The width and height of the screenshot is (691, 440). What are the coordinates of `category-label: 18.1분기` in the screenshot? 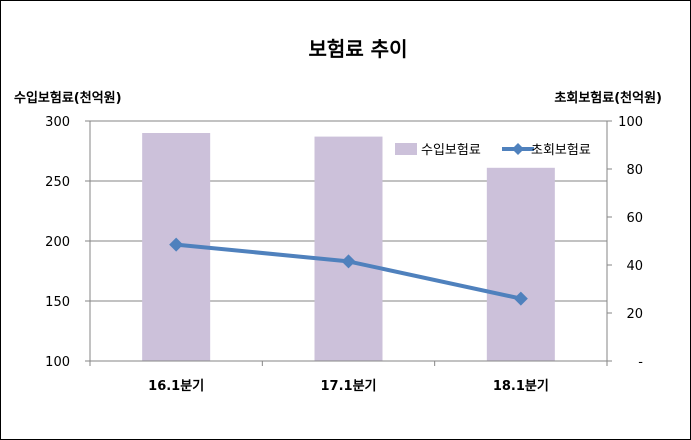 It's located at (521, 386).